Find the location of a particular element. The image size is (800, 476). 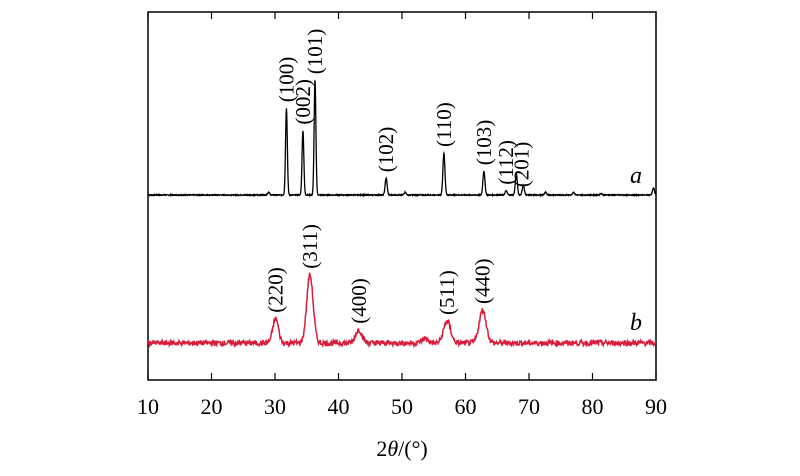

series-b-letter: b is located at coordinates (636, 323).